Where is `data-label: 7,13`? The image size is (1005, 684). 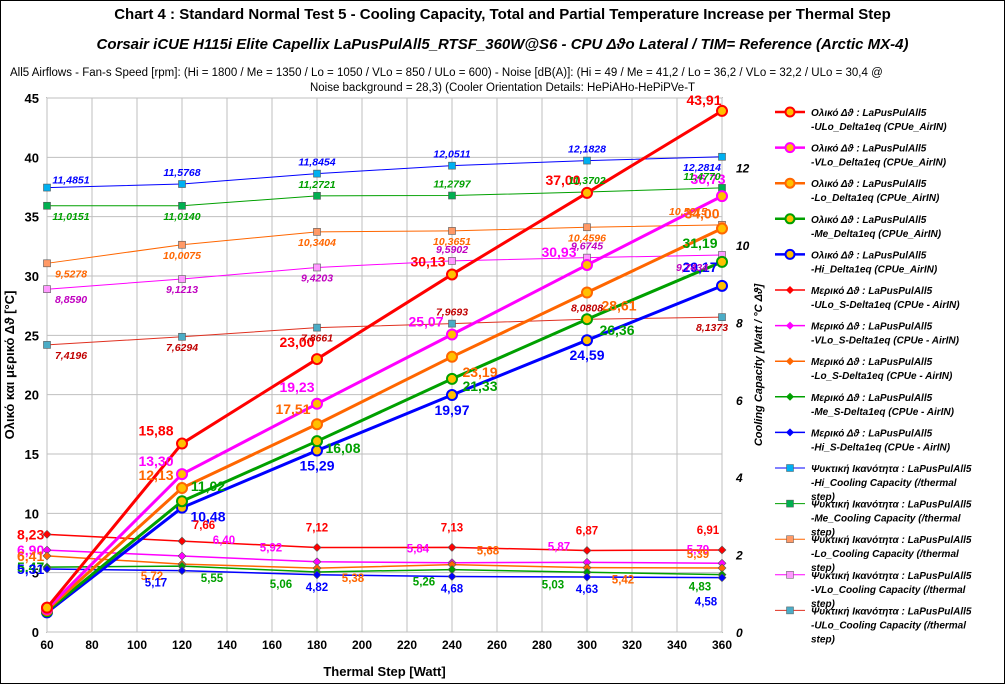 data-label: 7,13 is located at coordinates (452, 528).